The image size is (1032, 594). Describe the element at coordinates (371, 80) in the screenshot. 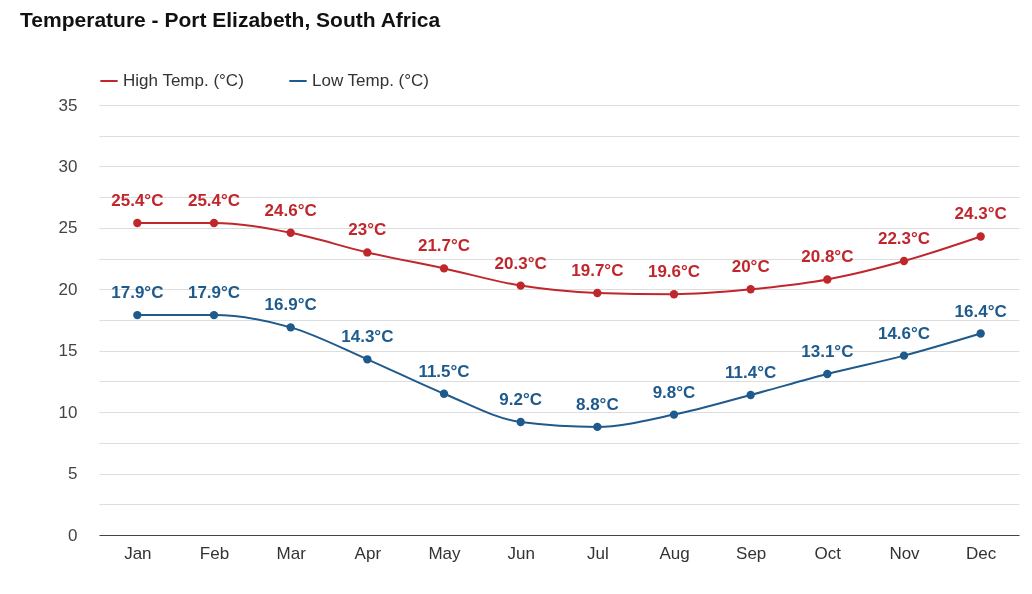

I see `legend-label: Low Temp. (°C)` at that location.